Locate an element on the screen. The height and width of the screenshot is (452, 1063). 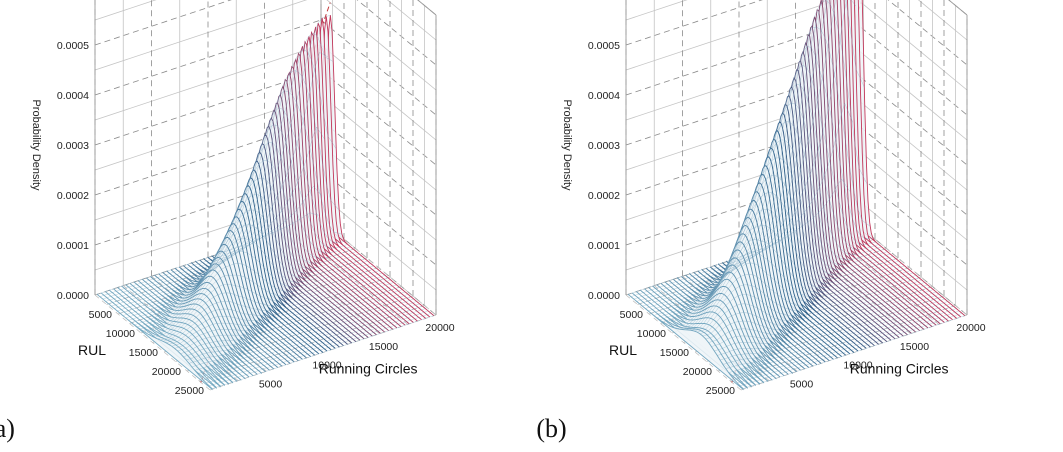
y-tick-label: 20000 is located at coordinates (697, 372).